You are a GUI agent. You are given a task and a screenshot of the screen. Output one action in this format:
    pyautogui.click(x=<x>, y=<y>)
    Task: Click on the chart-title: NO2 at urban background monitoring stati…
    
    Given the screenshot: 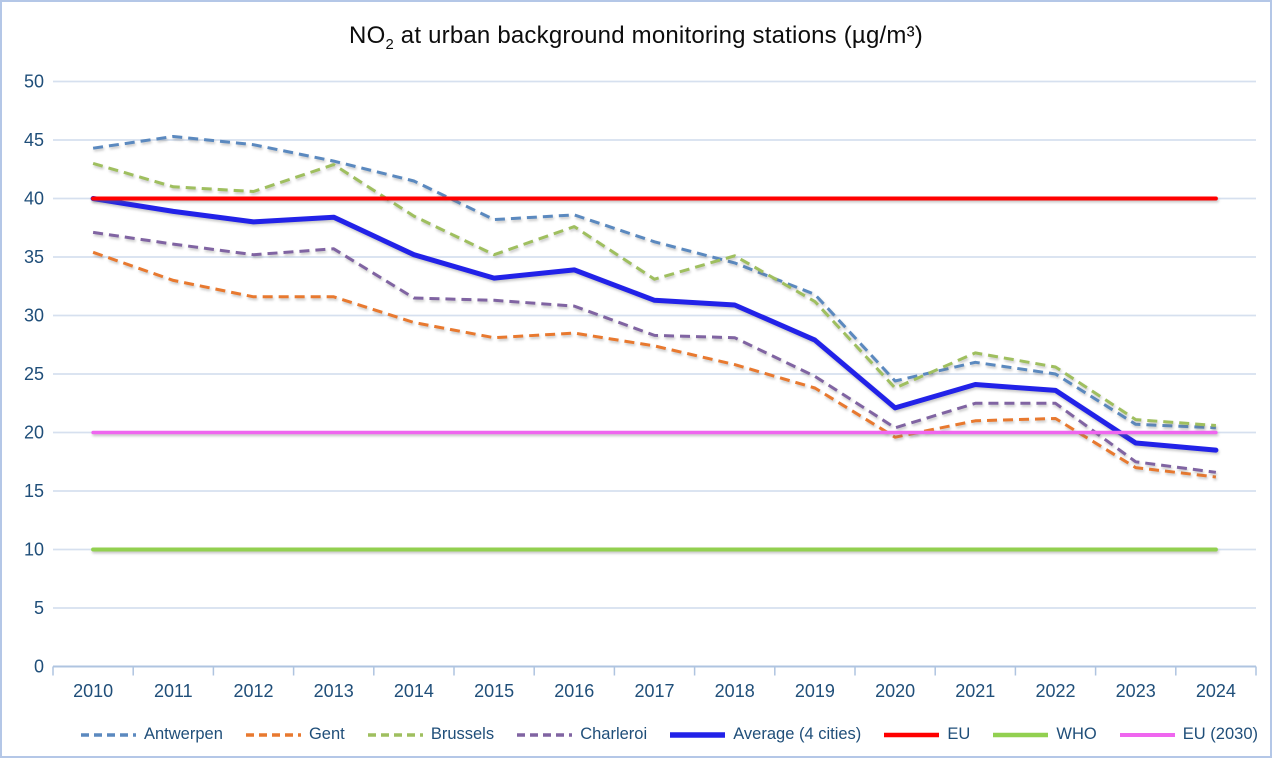 What is the action you would take?
    pyautogui.click(x=636, y=37)
    